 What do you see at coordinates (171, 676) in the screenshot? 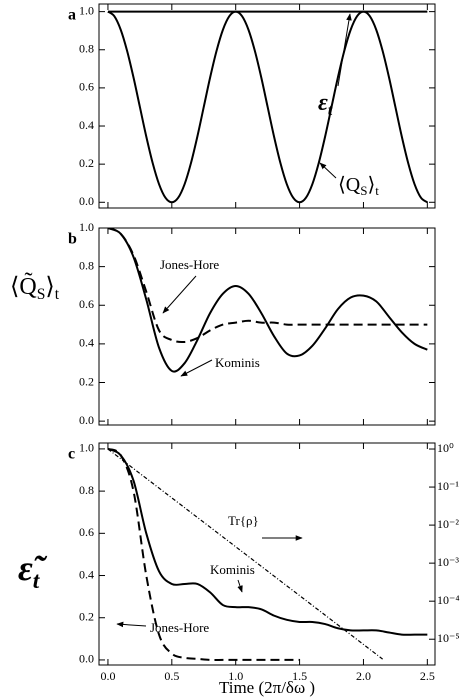
I see `x-tick-label: 0.5` at bounding box center [171, 676].